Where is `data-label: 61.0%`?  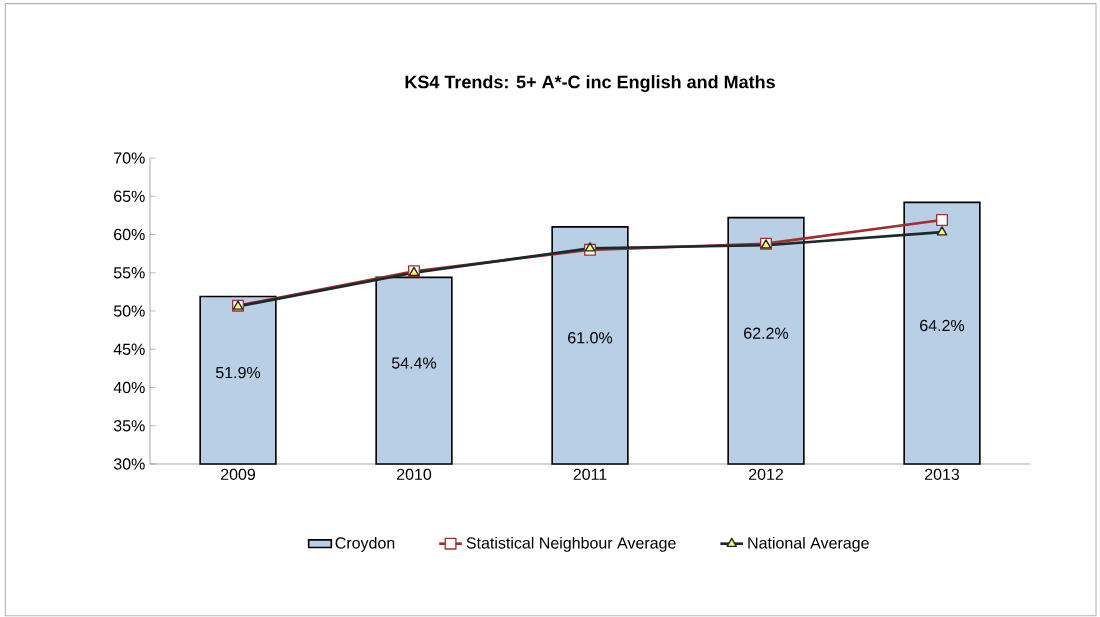 data-label: 61.0% is located at coordinates (590, 338).